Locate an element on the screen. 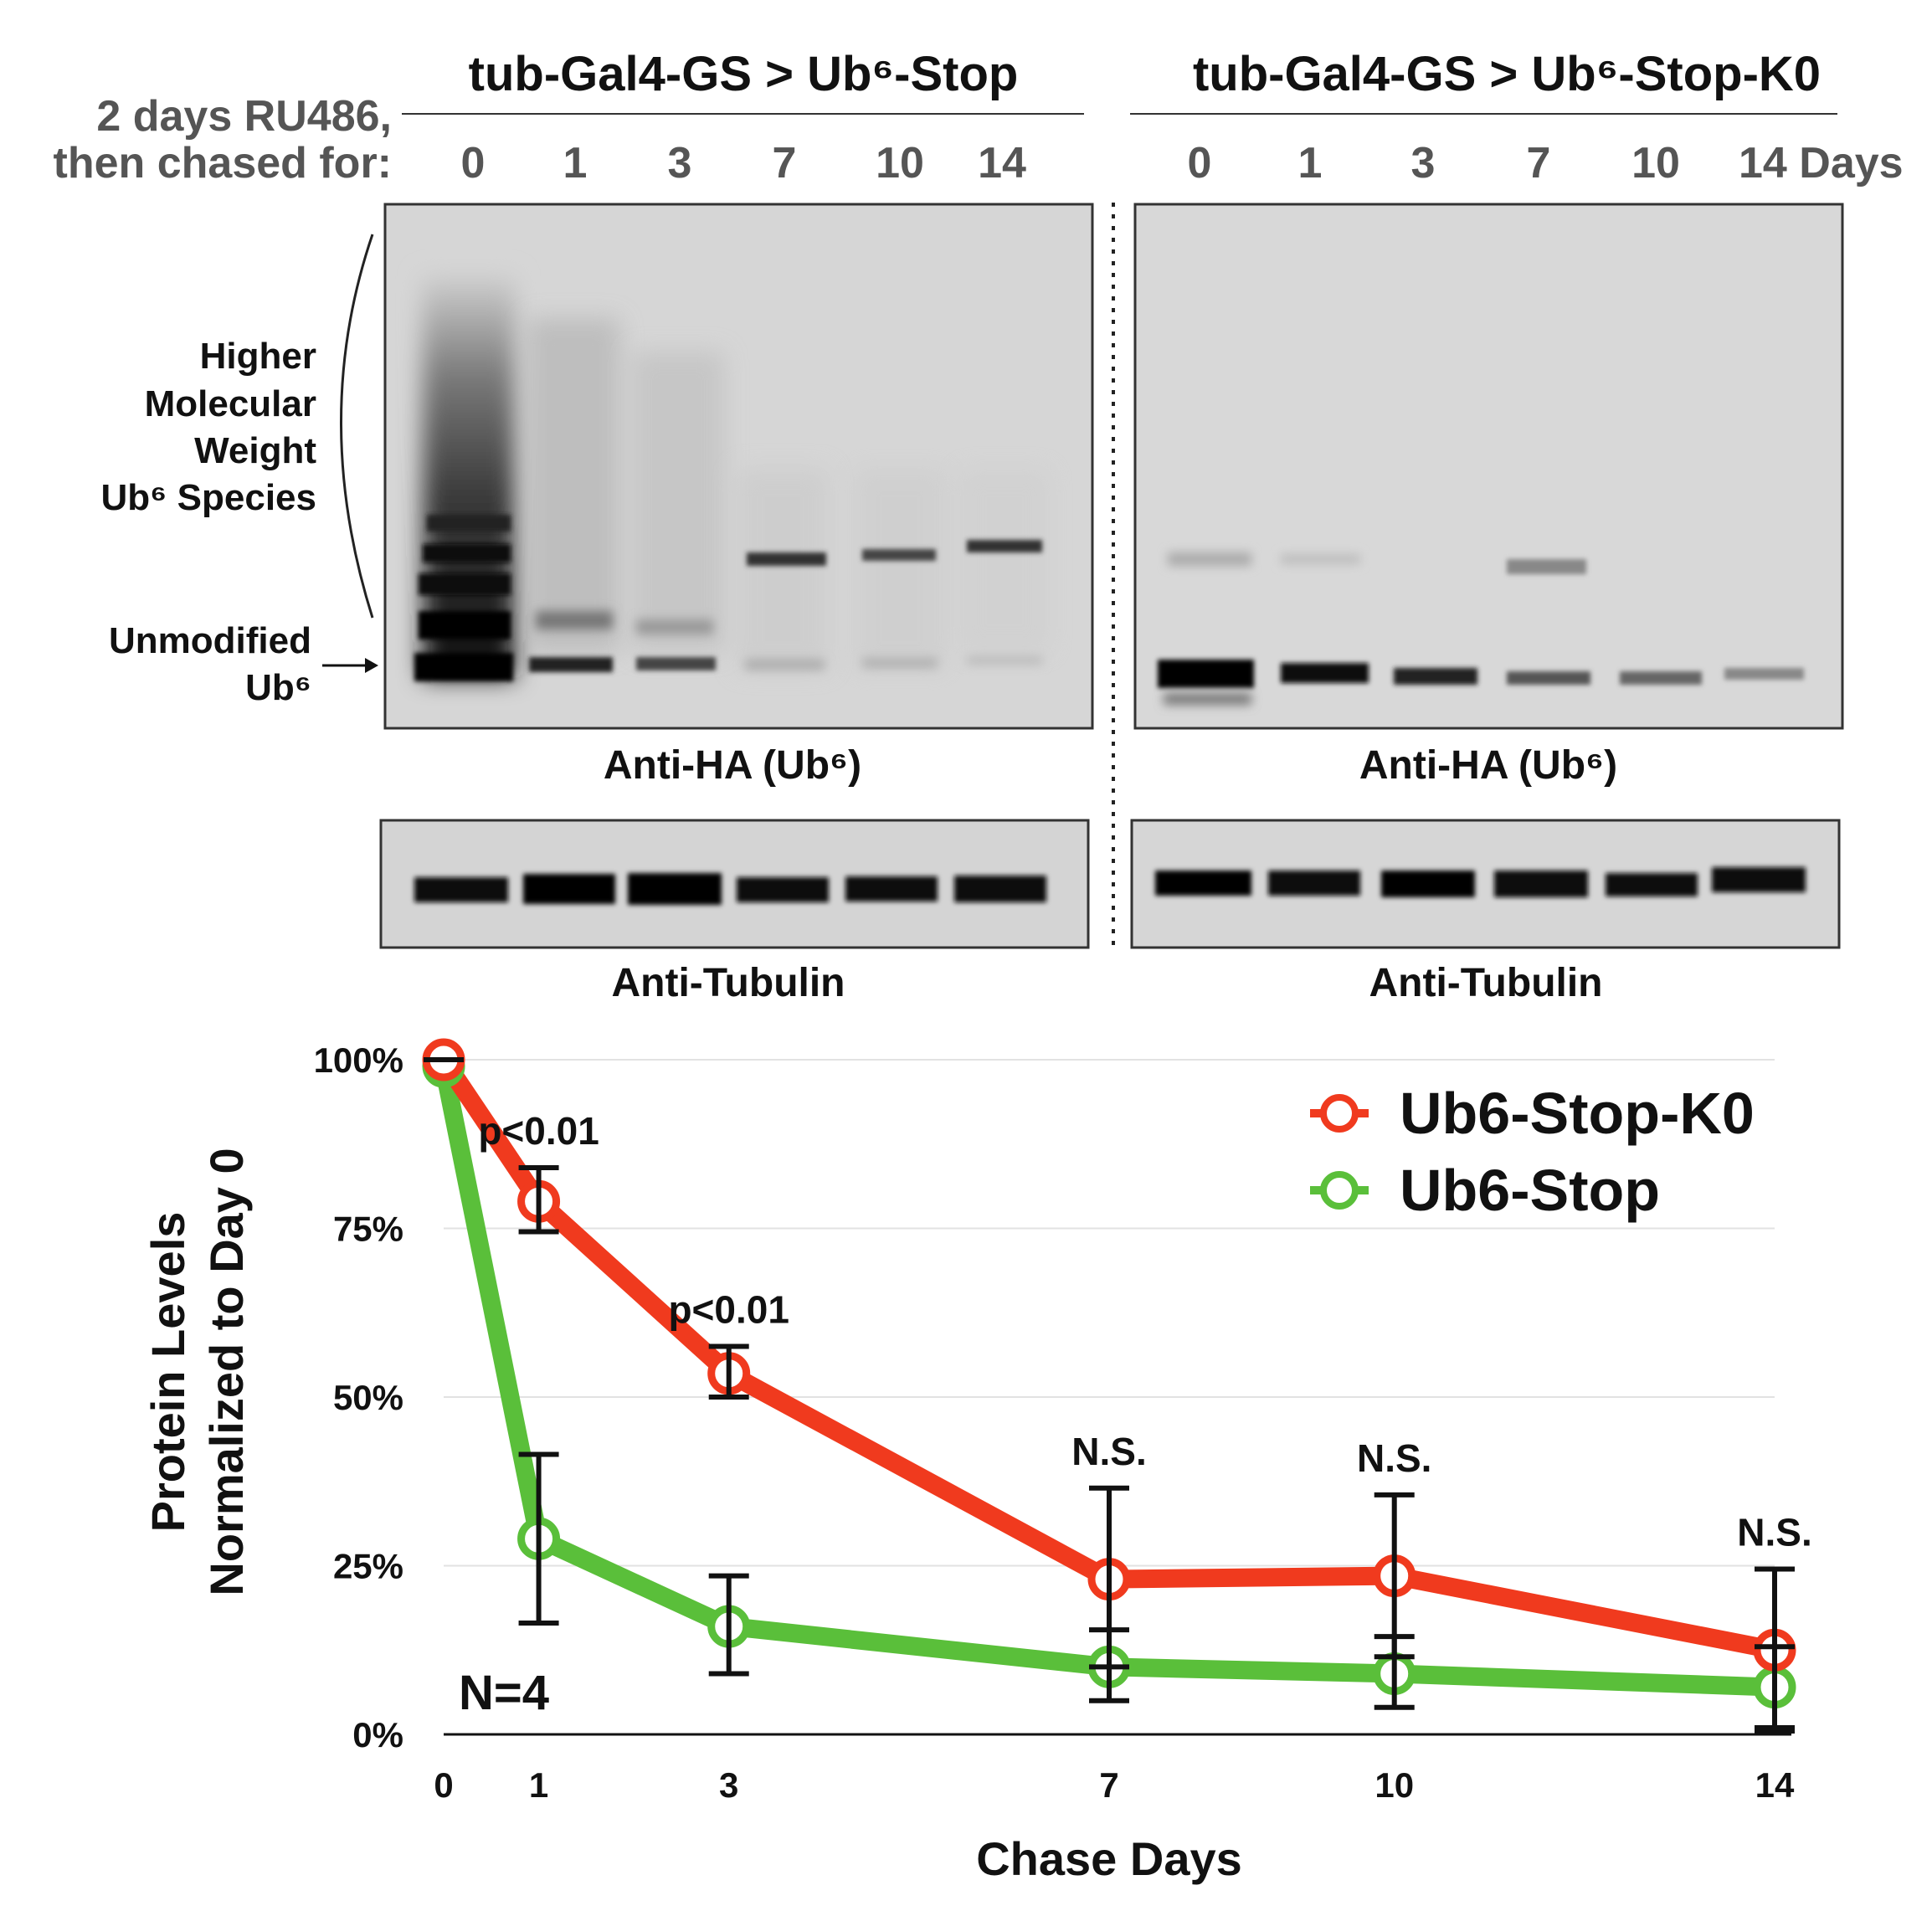  y-tick-label: 25% is located at coordinates (368, 1566).